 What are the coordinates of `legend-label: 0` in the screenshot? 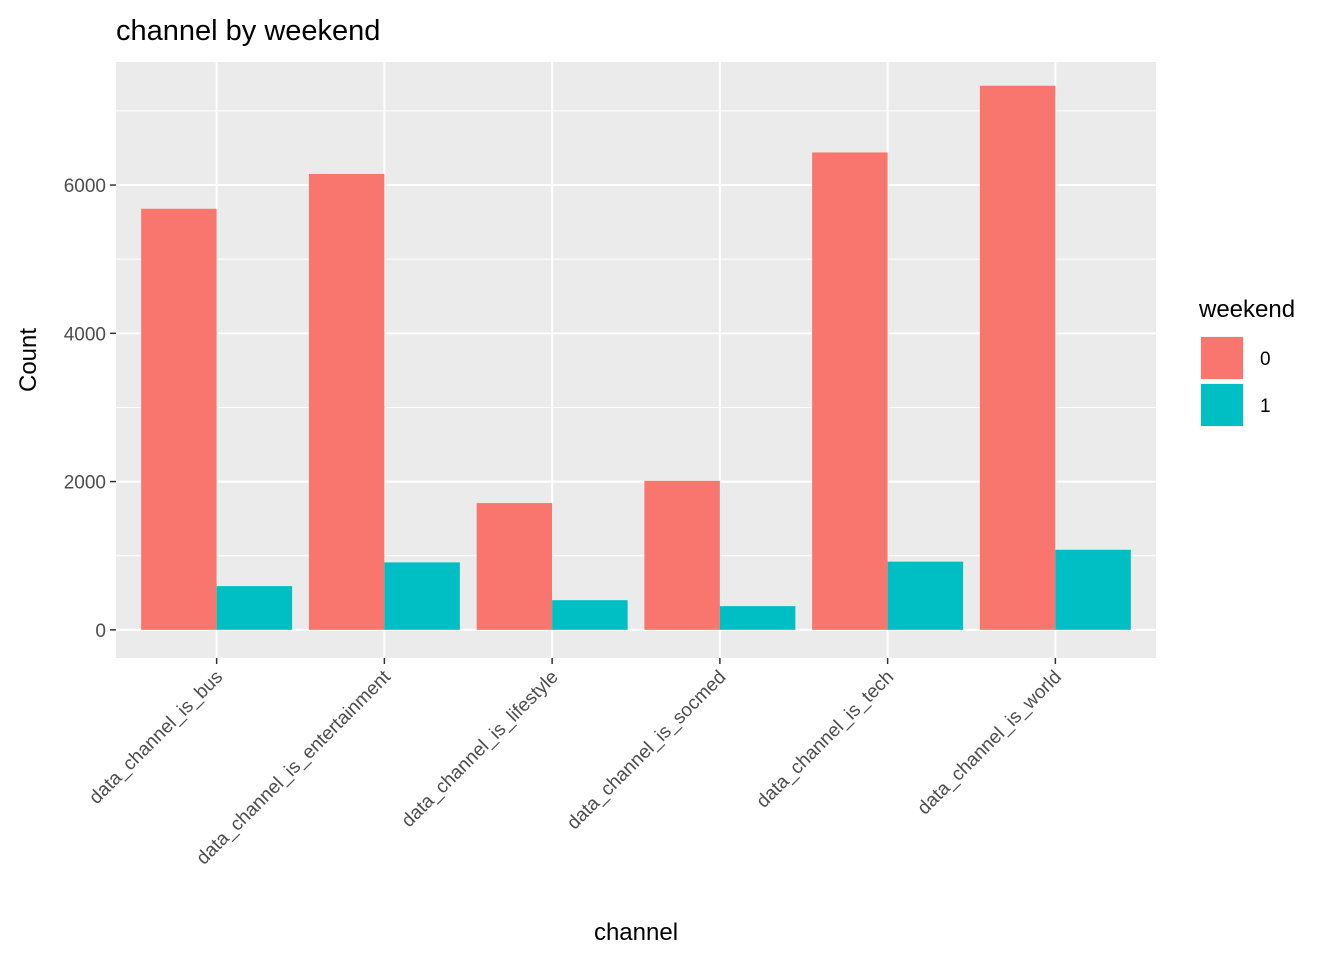 It's located at (1265, 359).